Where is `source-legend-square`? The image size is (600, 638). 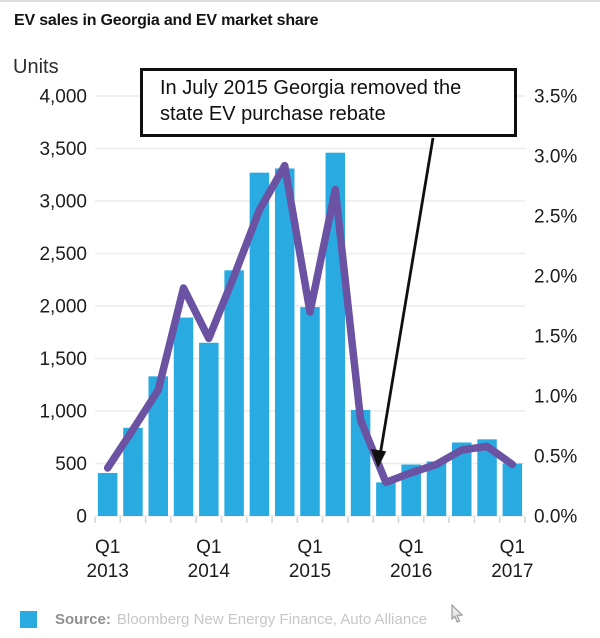 source-legend-square is located at coordinates (28, 619).